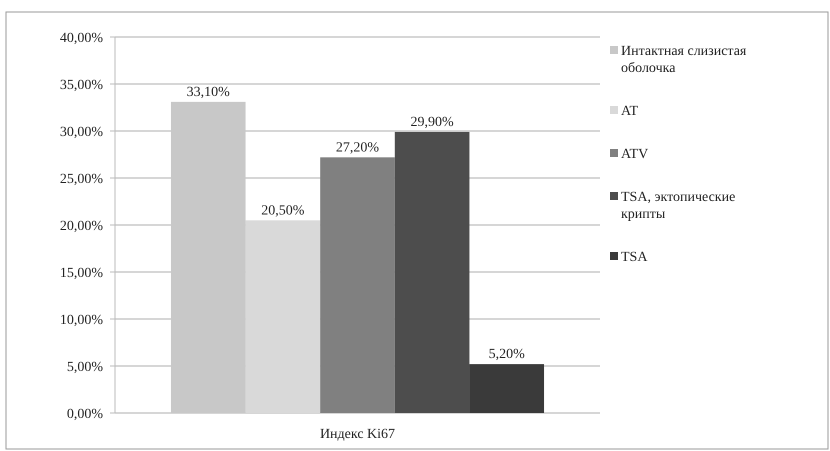 This screenshot has height=451, width=830. Describe the element at coordinates (82, 273) in the screenshot. I see `y-tick-label: 15,00%` at that location.